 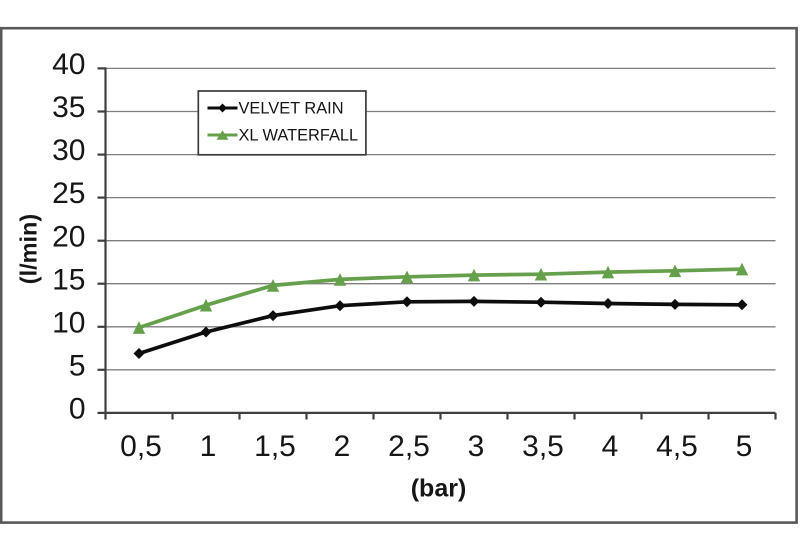 What do you see at coordinates (543, 446) in the screenshot?
I see `svg-text: 3,5` at bounding box center [543, 446].